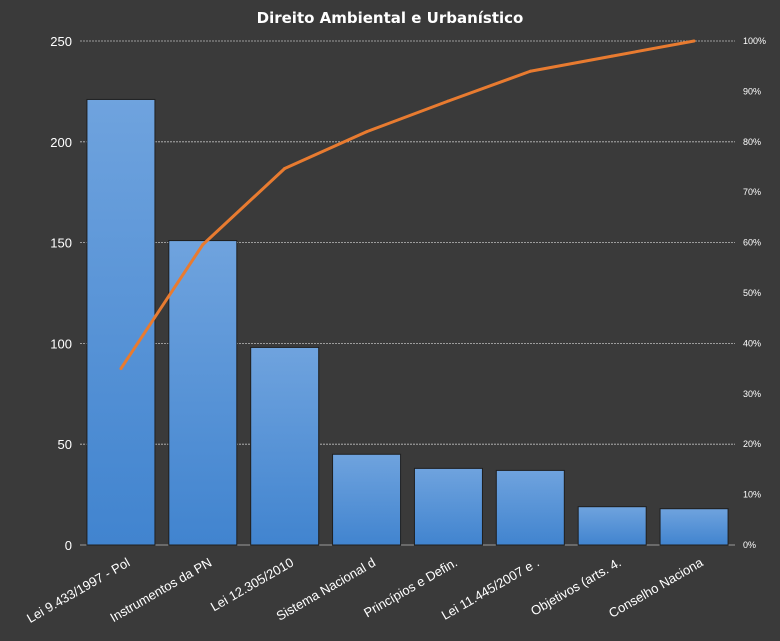  What do you see at coordinates (61, 243) in the screenshot?
I see `y-tick-label: 150` at bounding box center [61, 243].